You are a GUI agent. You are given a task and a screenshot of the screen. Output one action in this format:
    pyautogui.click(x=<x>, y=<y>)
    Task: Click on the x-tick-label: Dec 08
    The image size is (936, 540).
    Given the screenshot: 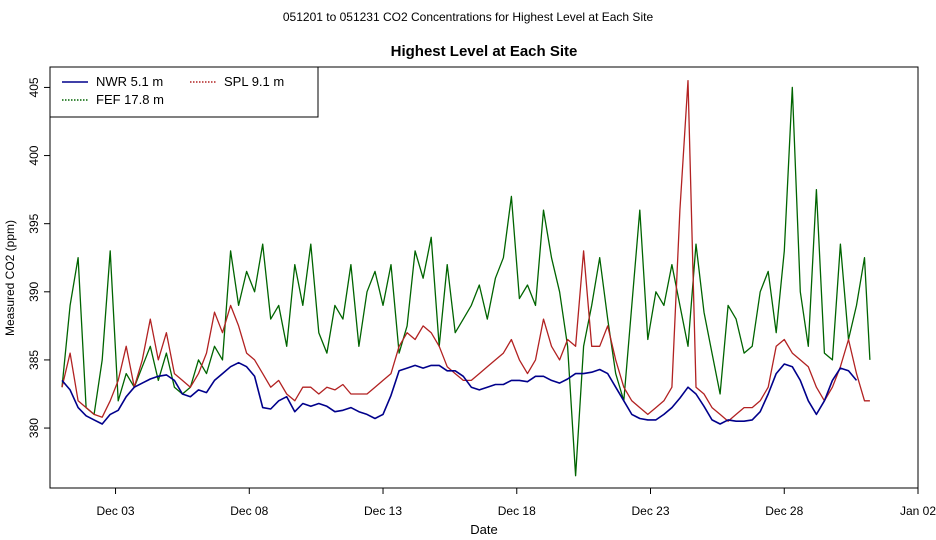 What is the action you would take?
    pyautogui.click(x=249, y=511)
    